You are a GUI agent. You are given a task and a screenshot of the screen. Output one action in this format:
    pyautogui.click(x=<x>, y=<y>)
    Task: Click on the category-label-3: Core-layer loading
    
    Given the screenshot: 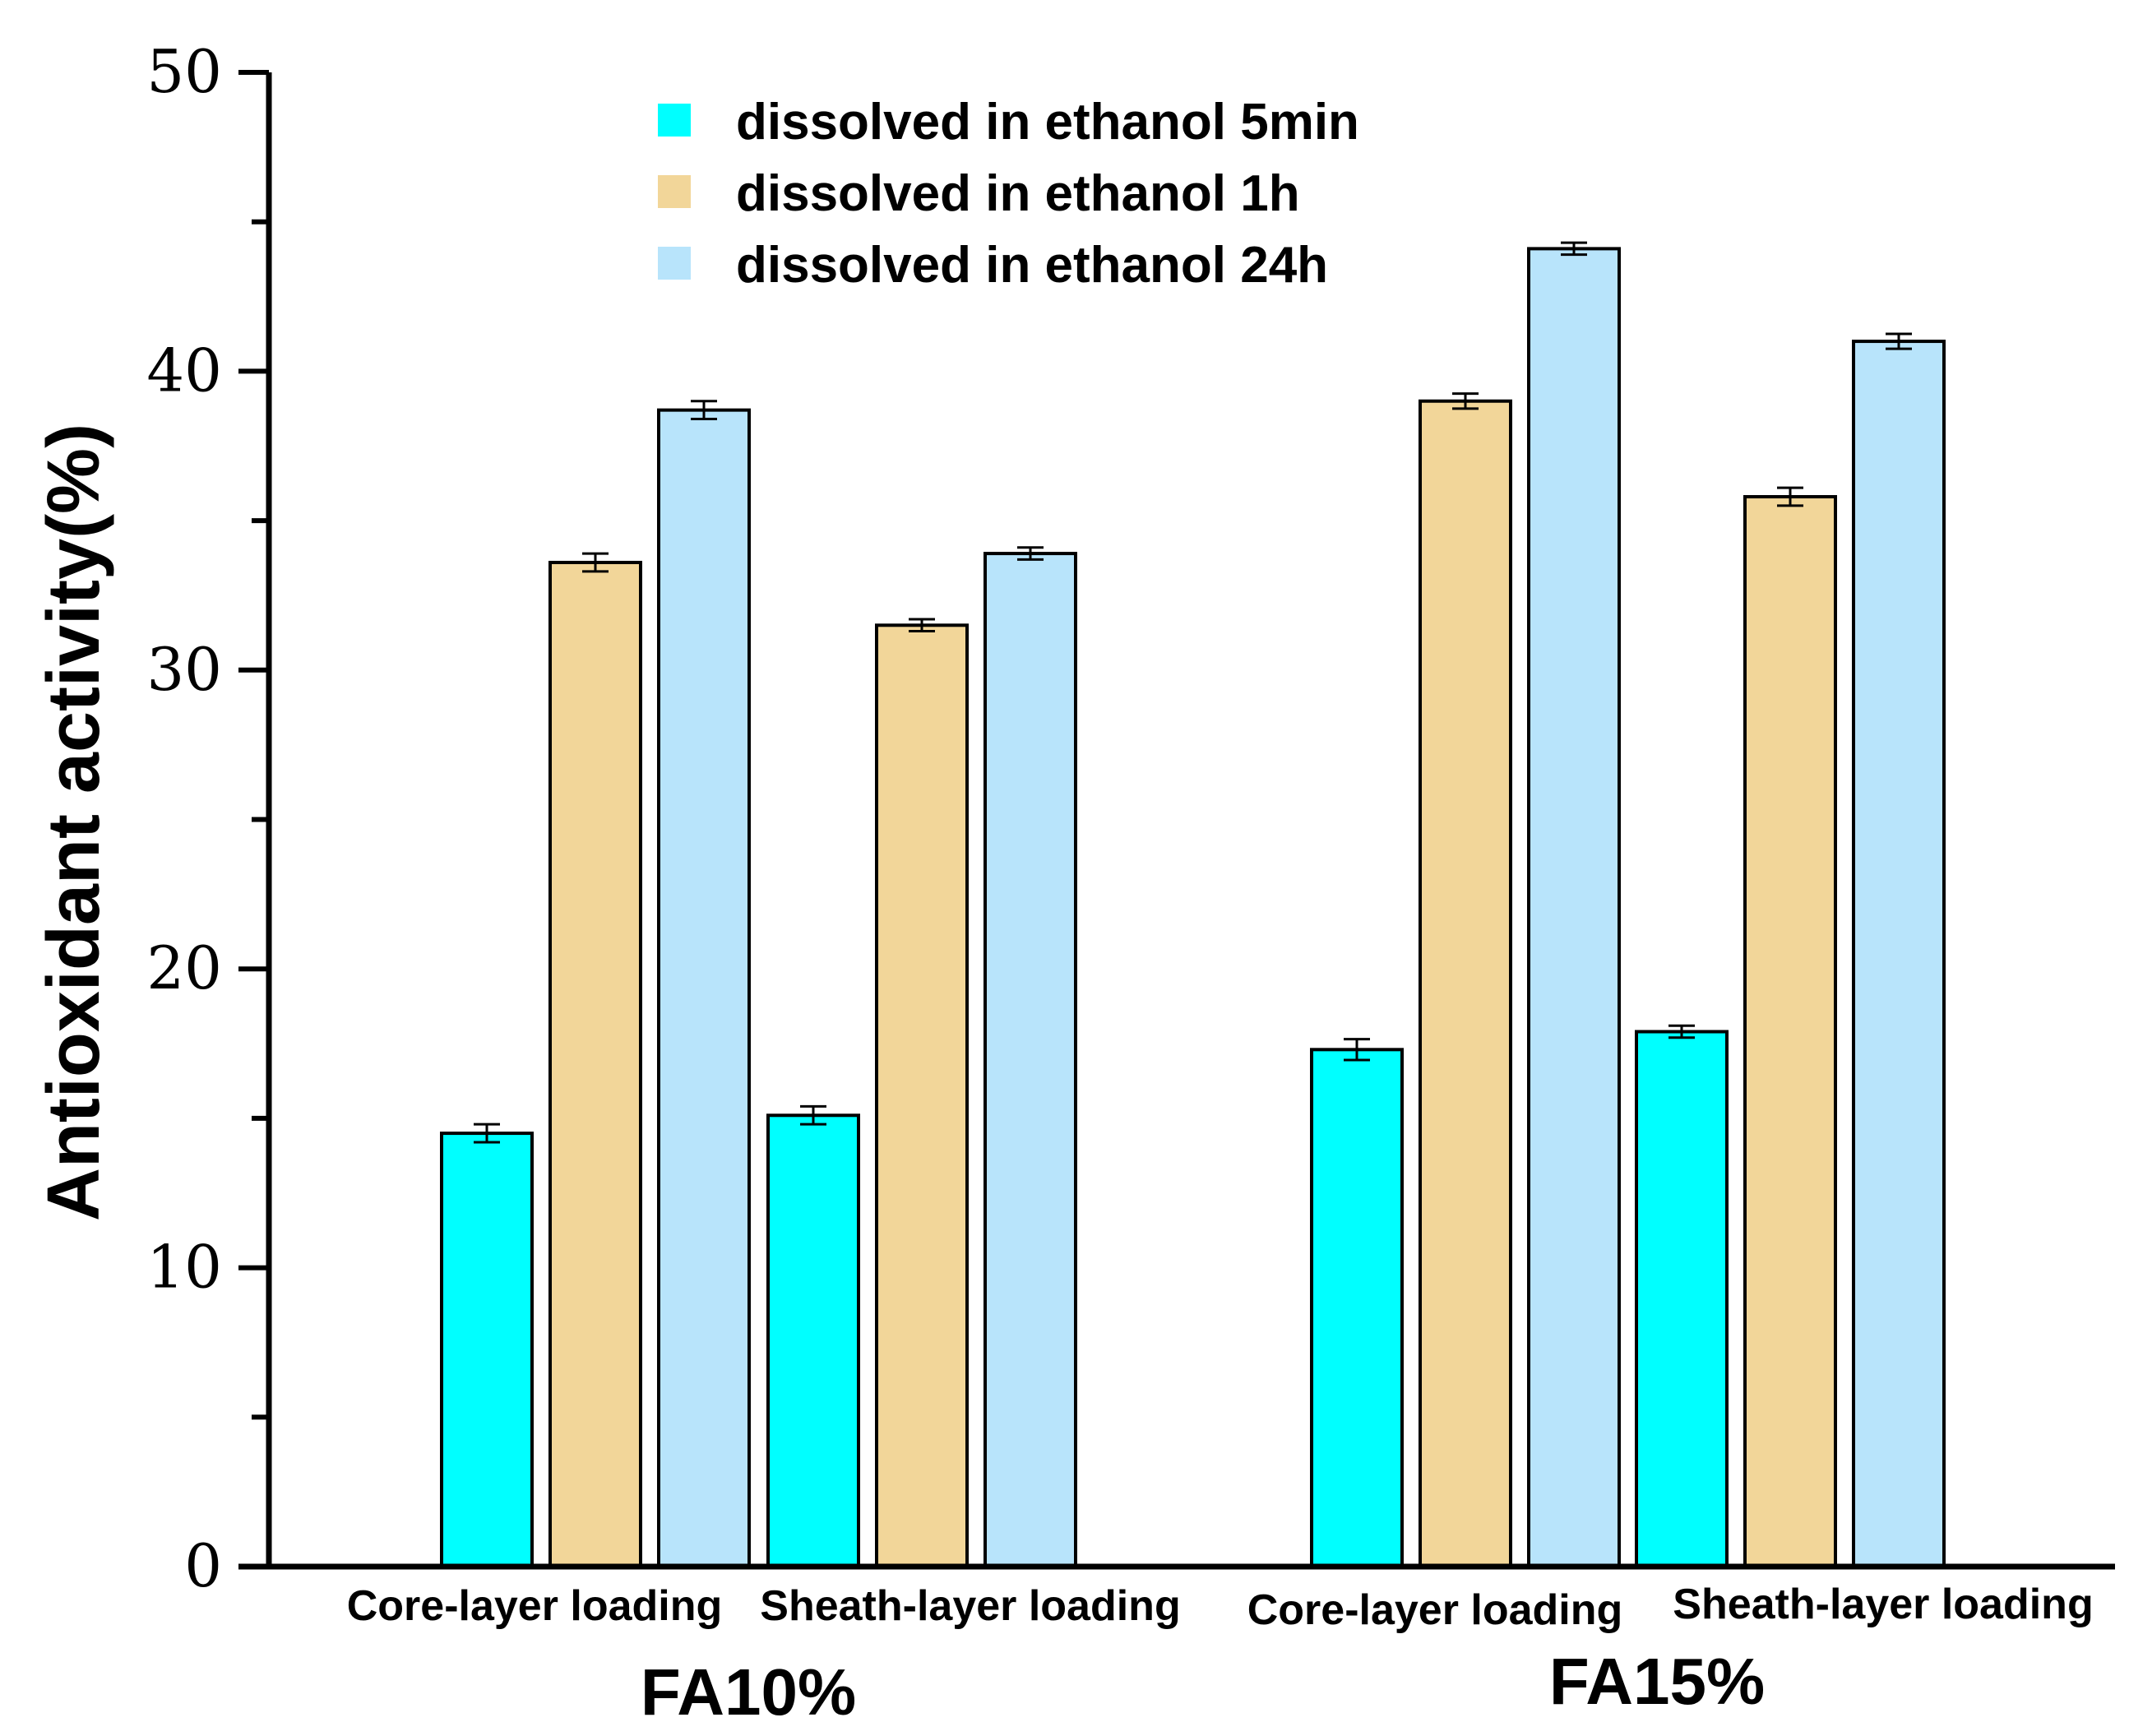 What is the action you would take?
    pyautogui.click(x=1435, y=1610)
    